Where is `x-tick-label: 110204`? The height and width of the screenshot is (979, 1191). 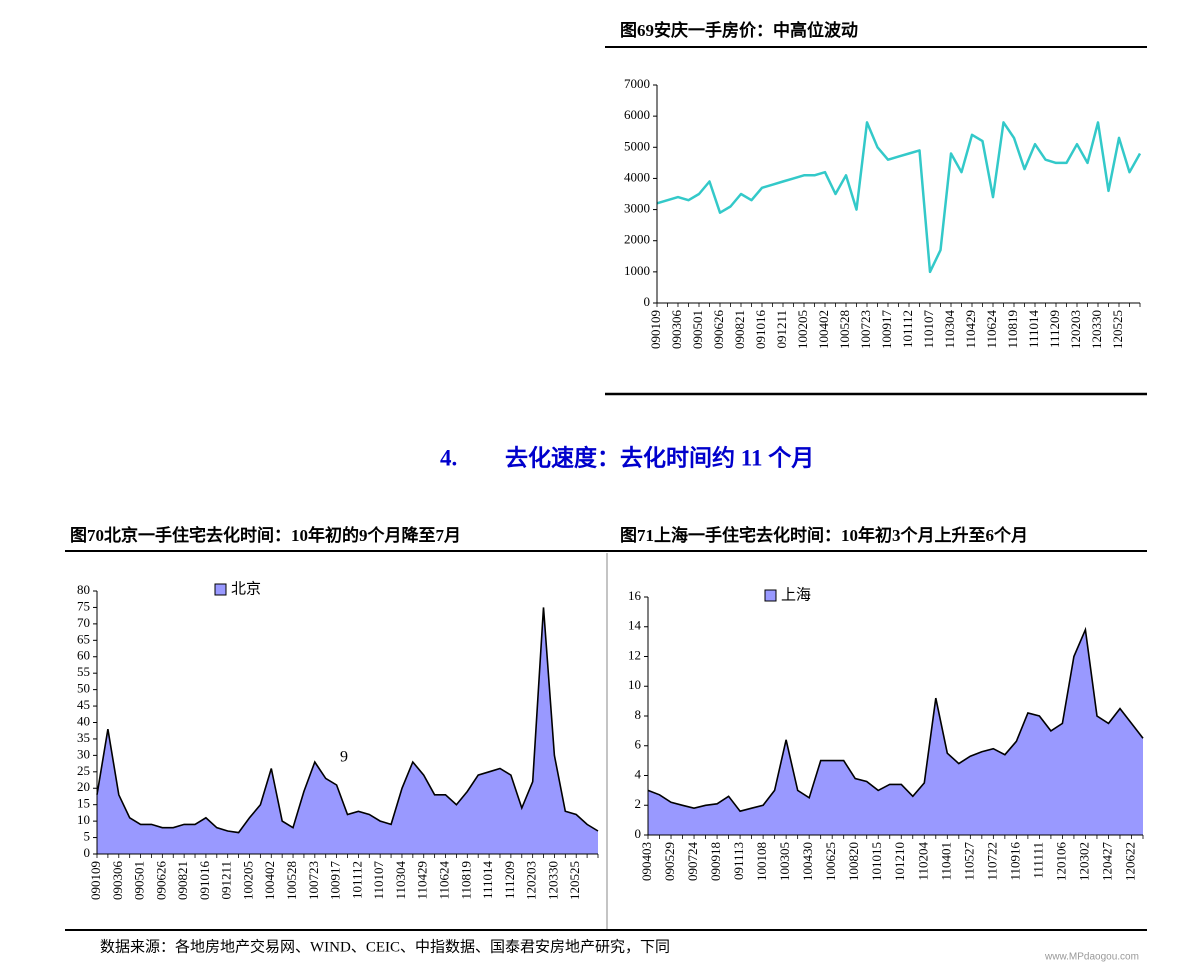 x-tick-label: 110204 is located at coordinates (922, 861).